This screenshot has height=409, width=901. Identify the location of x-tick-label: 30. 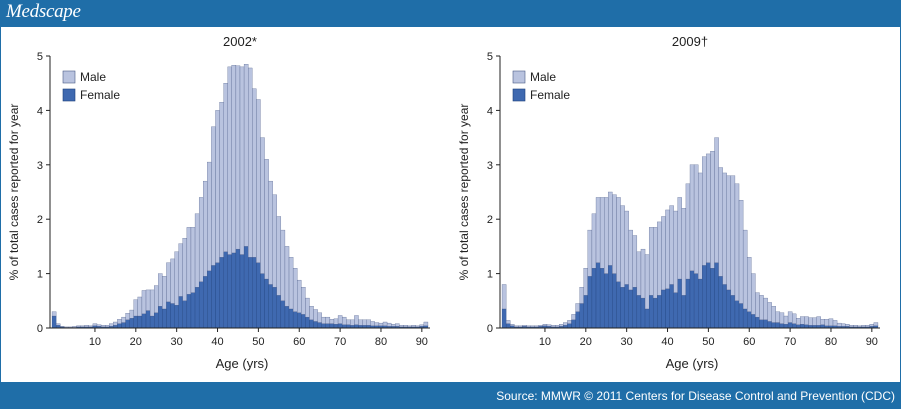
(177, 342).